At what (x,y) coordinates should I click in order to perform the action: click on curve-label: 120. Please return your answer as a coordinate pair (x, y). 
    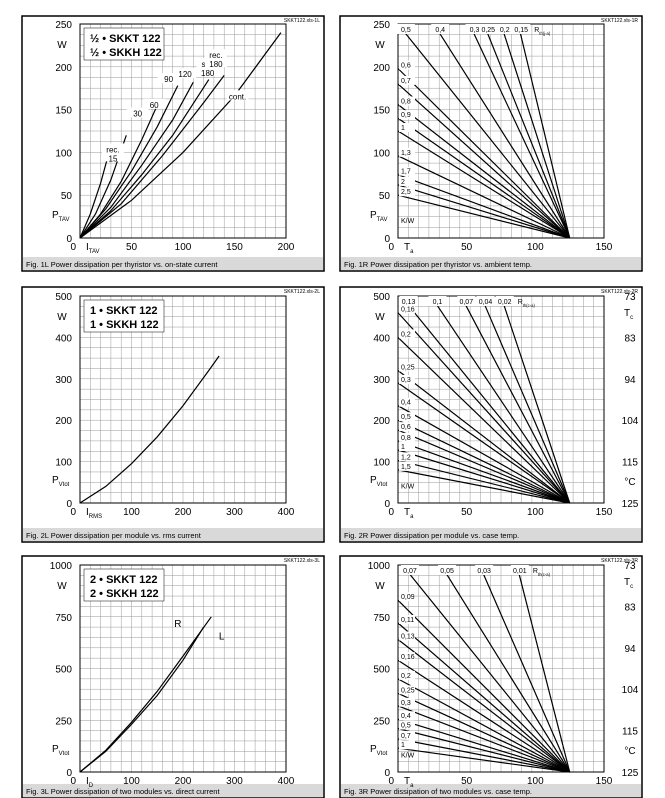
    Looking at the image, I should click on (185, 74).